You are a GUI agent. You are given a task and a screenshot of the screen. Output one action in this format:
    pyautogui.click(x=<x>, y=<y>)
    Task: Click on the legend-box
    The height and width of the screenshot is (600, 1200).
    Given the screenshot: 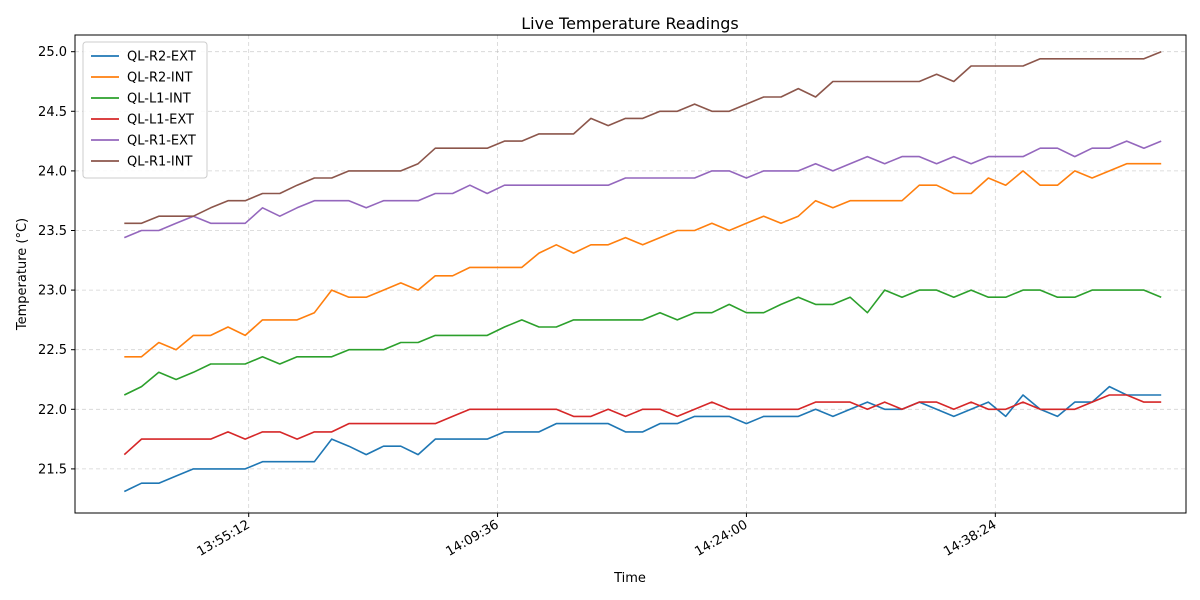 What is the action you would take?
    pyautogui.click(x=145, y=110)
    